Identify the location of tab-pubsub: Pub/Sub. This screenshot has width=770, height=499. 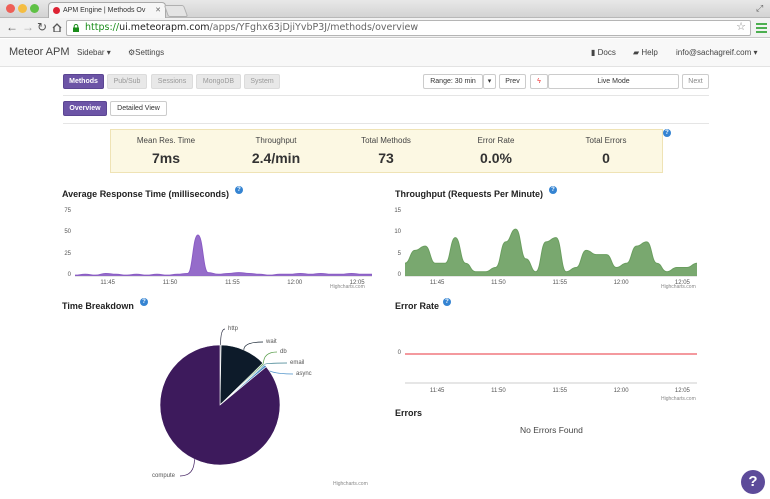
(127, 81).